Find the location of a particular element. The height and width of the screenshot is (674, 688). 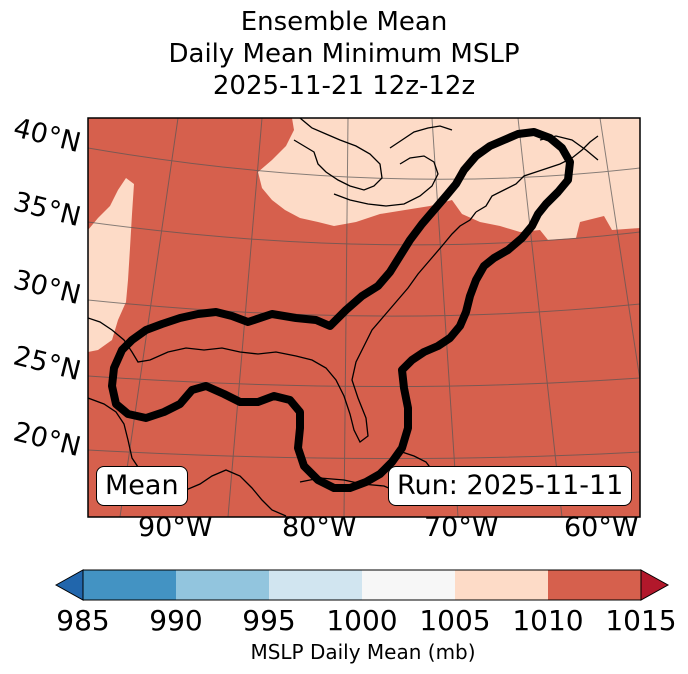

colorbar-frame is located at coordinates (362, 585).